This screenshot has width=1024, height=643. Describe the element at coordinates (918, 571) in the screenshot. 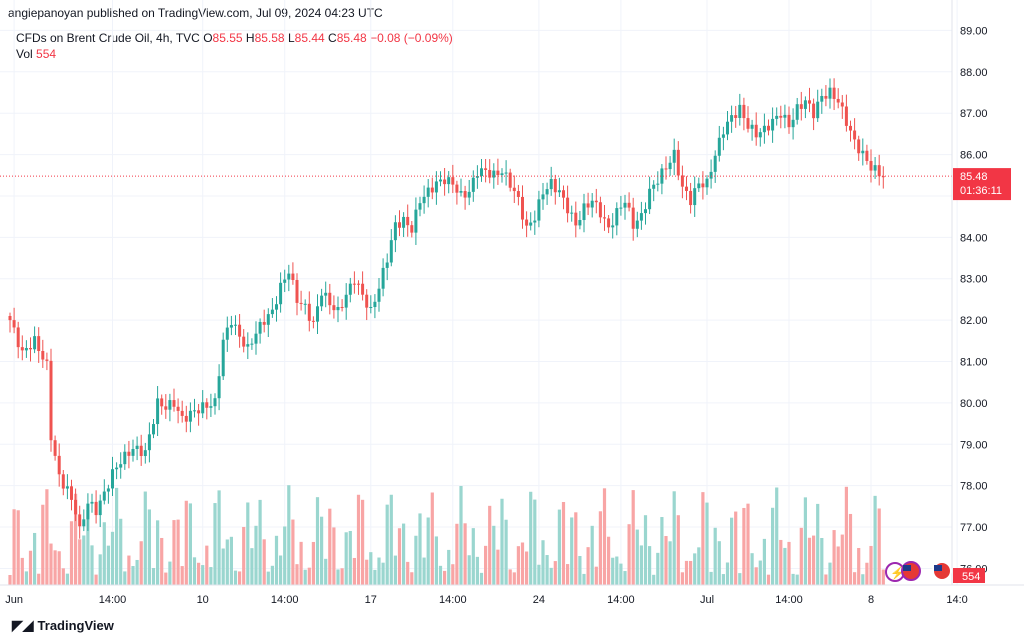

I see `event-icons: ⚡` at that location.